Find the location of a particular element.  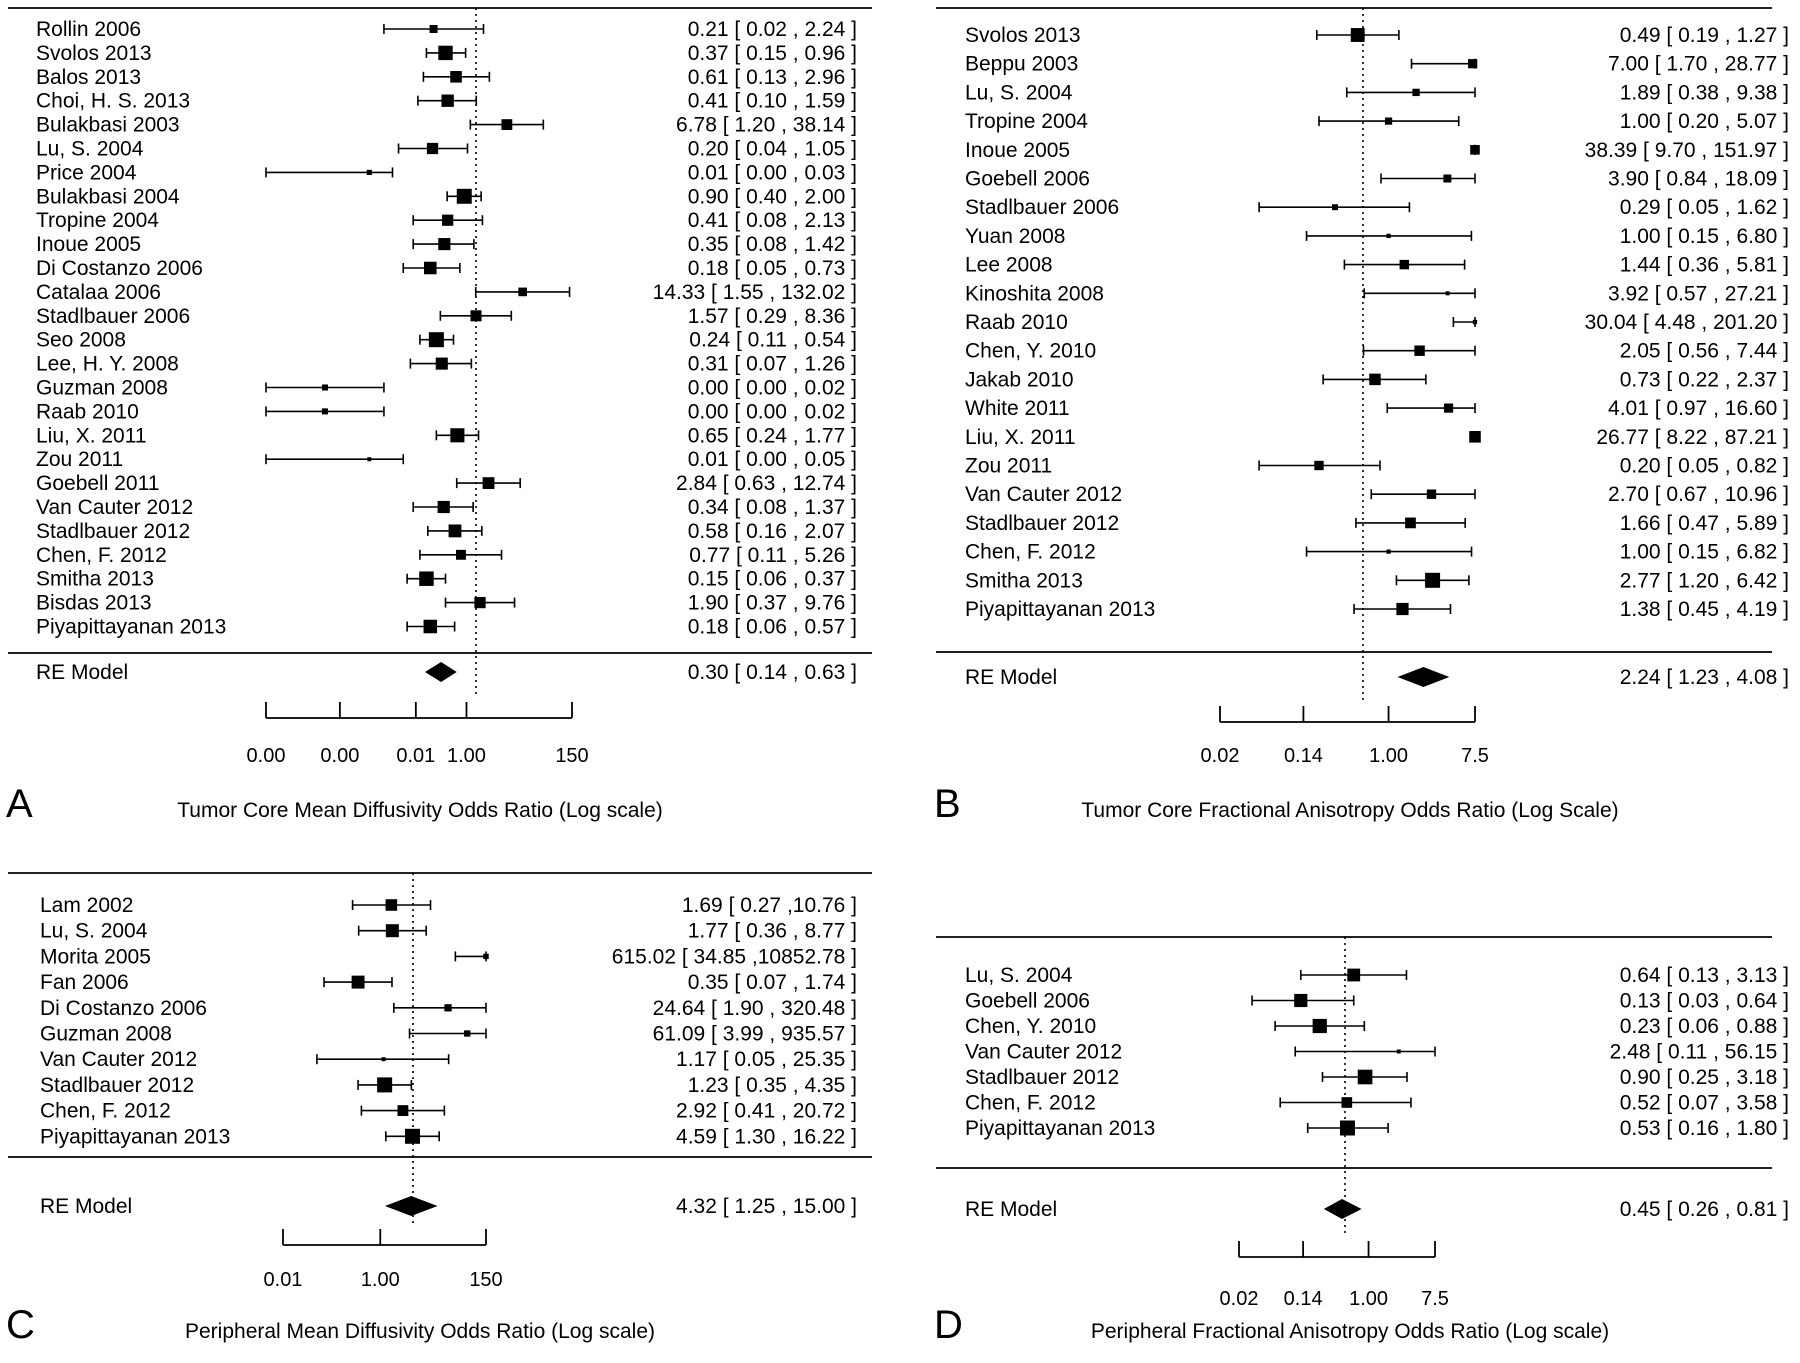

study-ci-label: 24.64 [ 1.90 , 320.48 ] is located at coordinates (755, 1008).